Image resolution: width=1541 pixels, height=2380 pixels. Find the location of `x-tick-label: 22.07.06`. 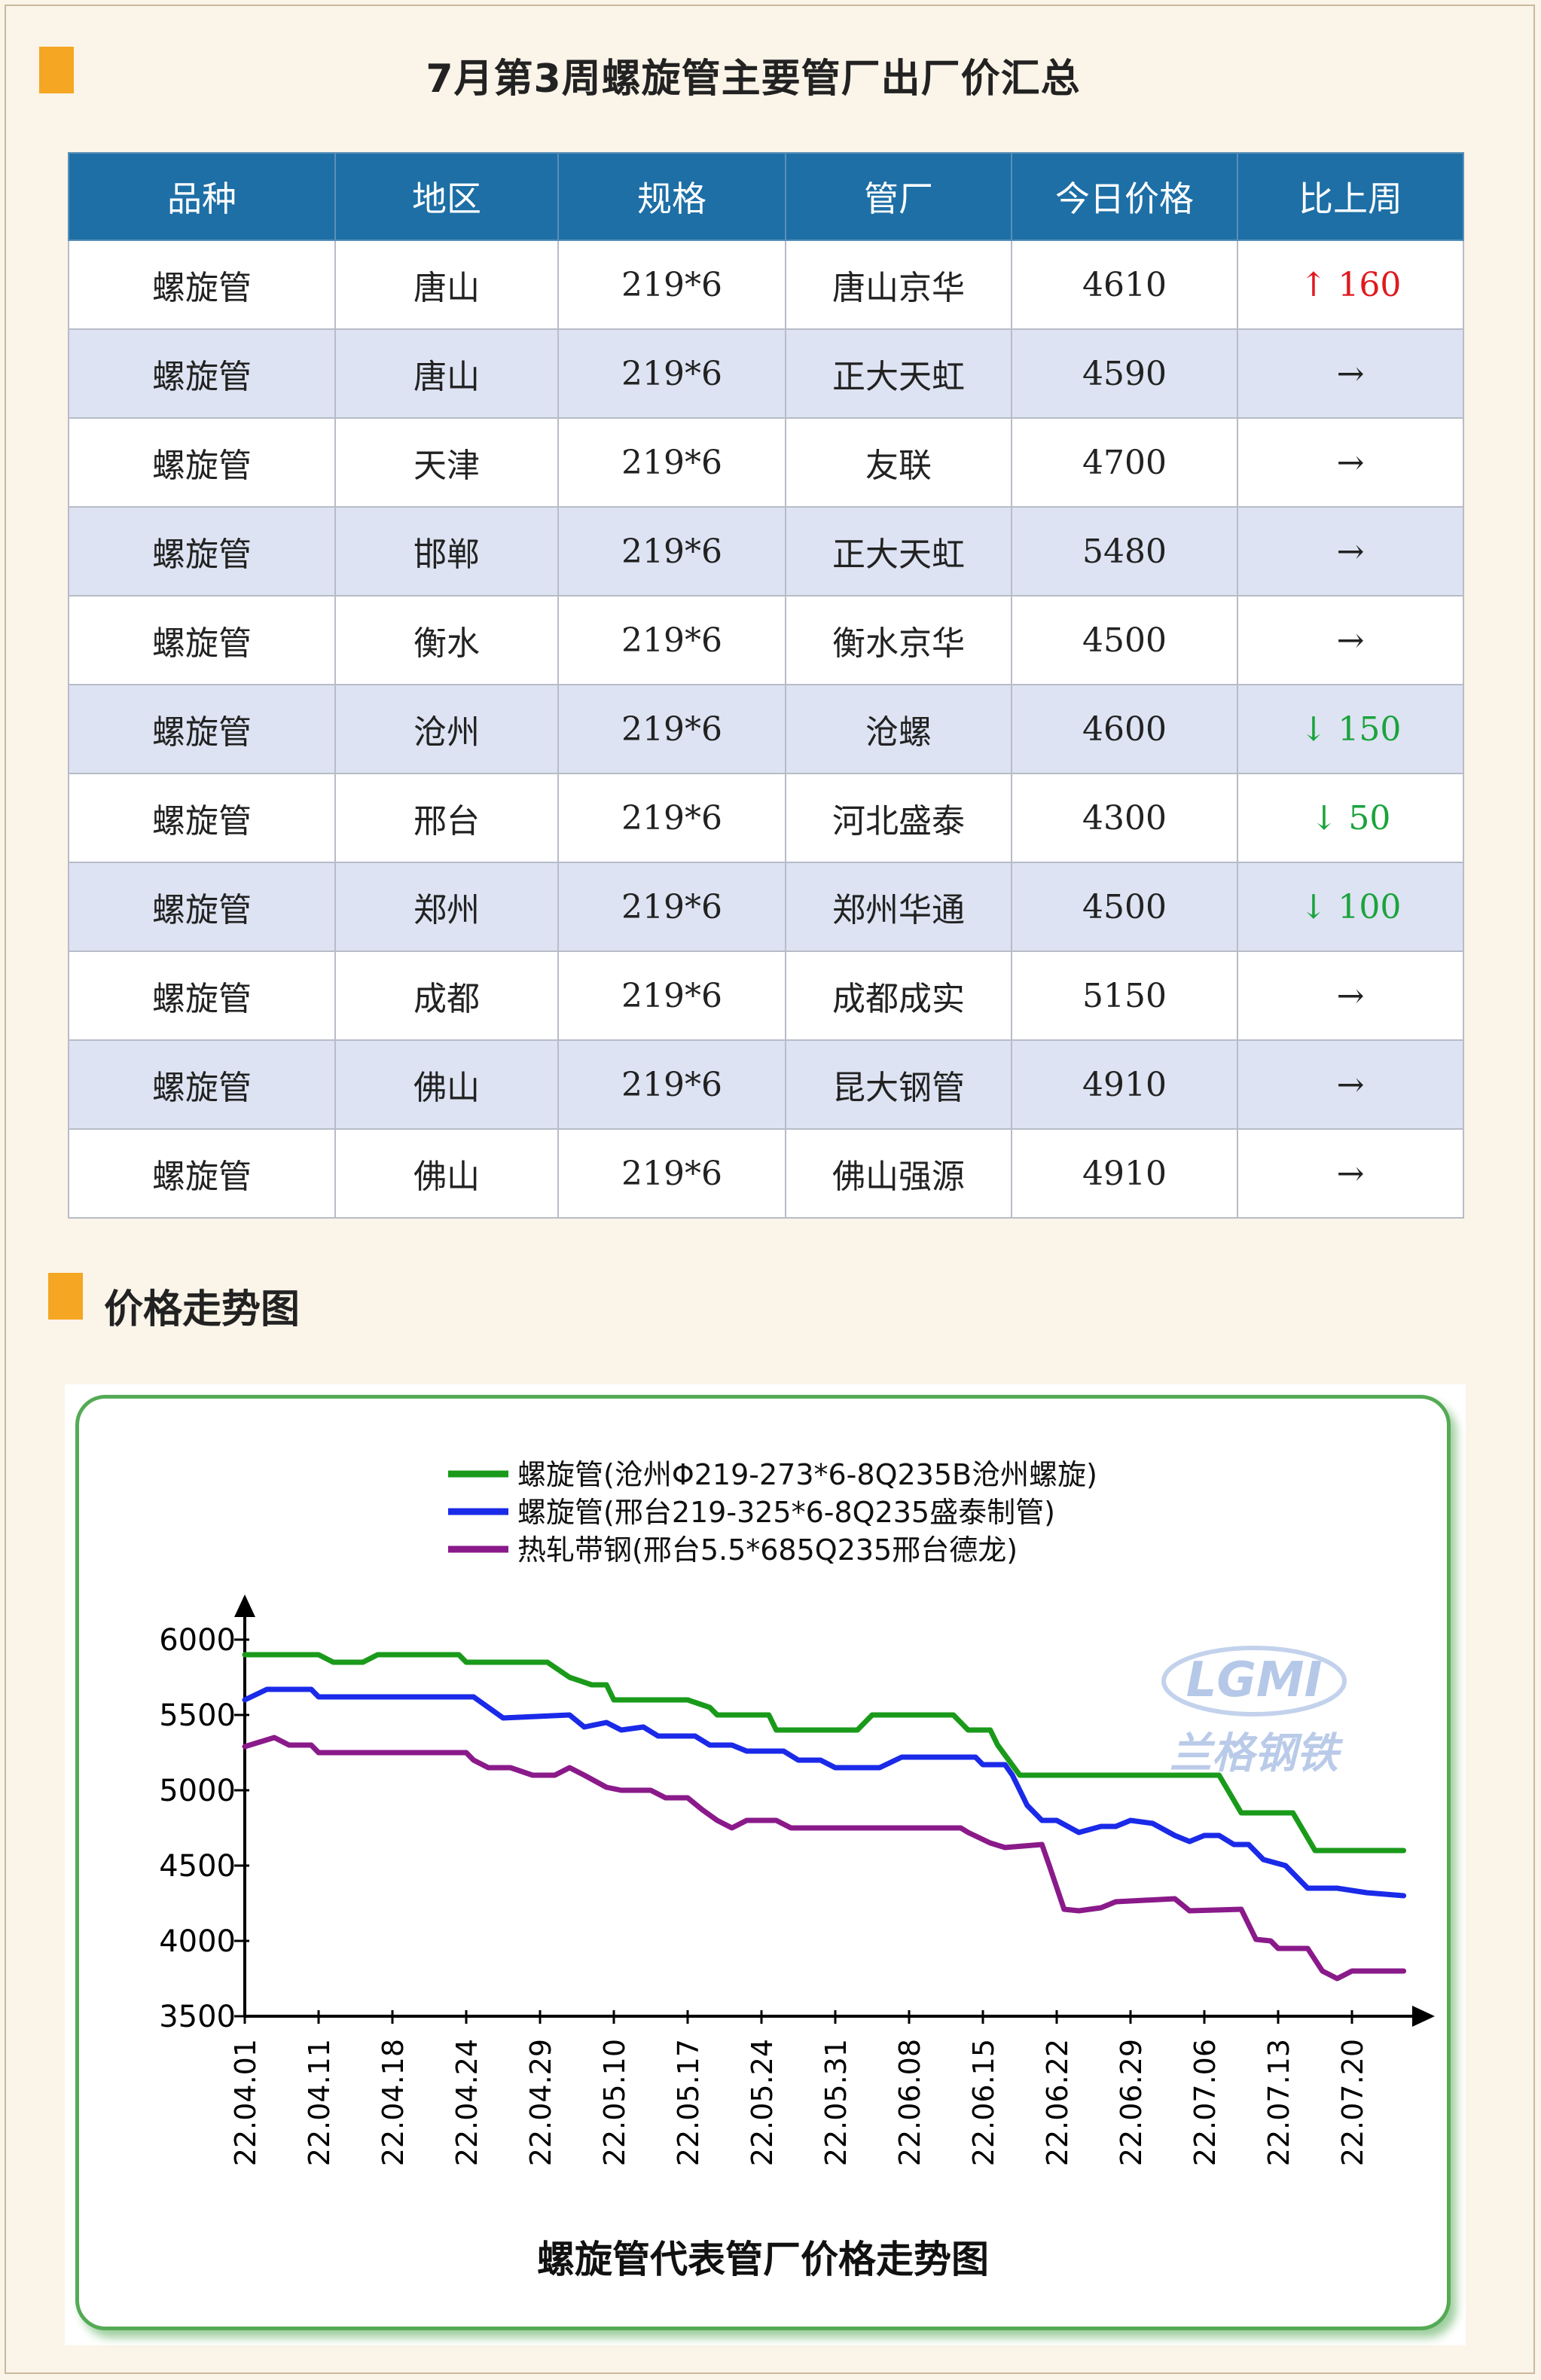

x-tick-label: 22.07.06 is located at coordinates (1205, 2102).